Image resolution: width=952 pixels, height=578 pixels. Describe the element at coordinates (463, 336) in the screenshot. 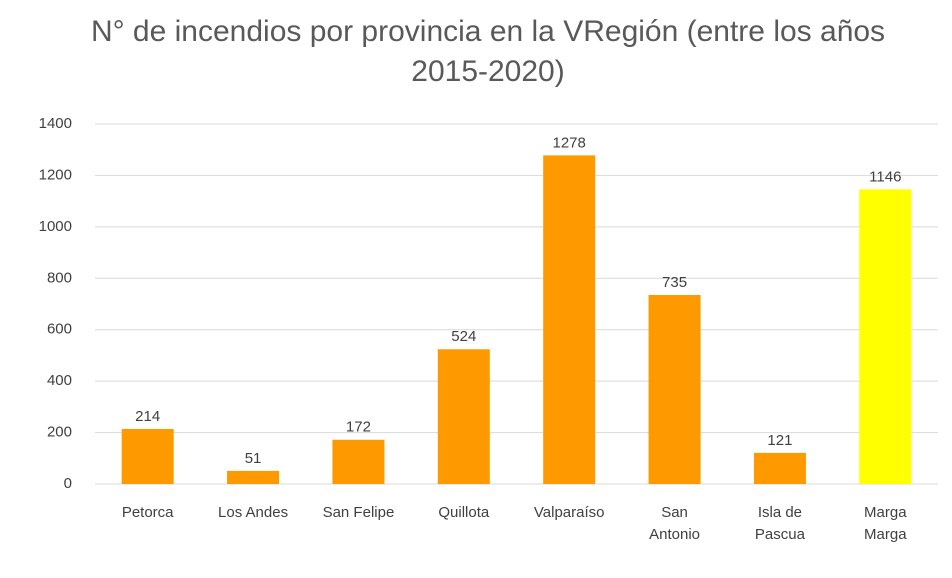

I see `data-label: 524` at that location.